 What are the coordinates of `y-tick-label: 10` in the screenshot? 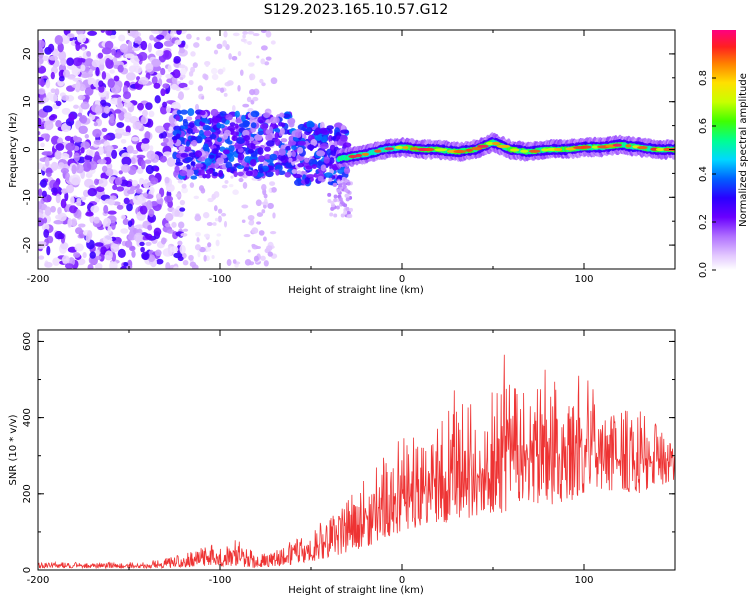 It's located at (27, 101).